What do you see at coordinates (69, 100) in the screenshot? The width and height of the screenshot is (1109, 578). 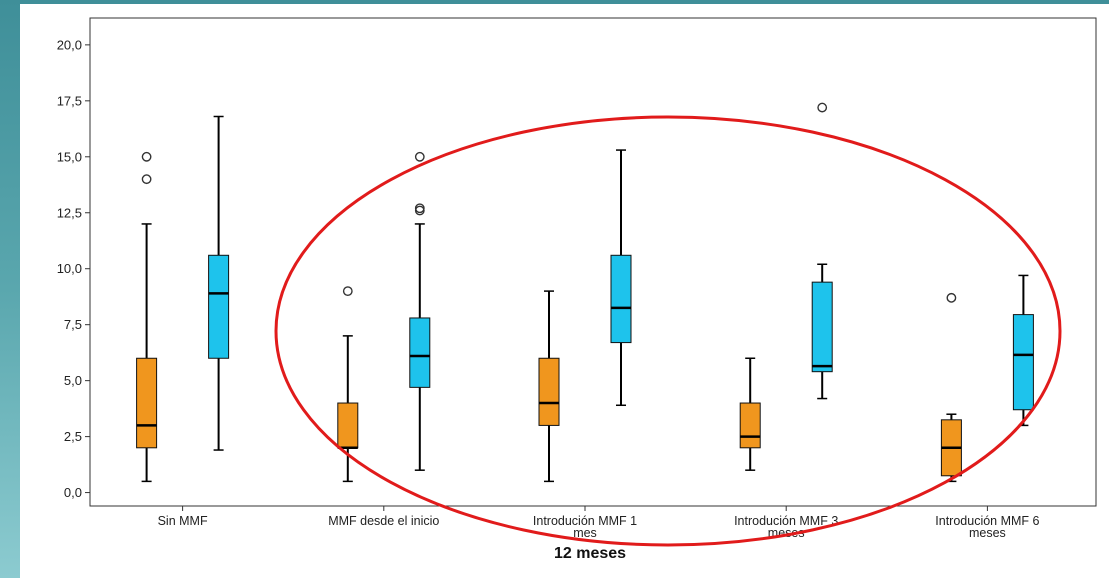 I see `y-tick-label: 17,5` at bounding box center [69, 100].